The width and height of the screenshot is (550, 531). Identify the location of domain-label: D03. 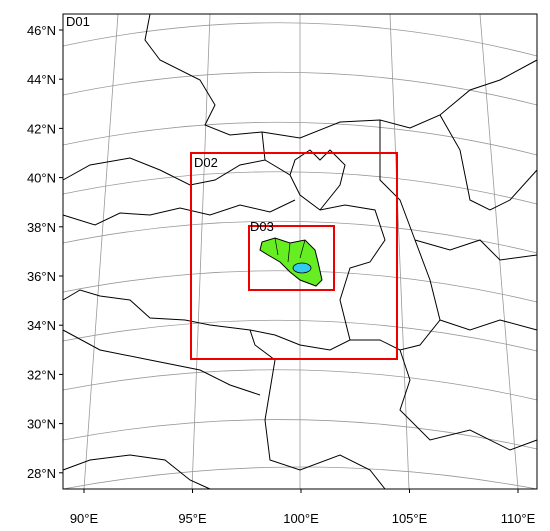
(262, 226).